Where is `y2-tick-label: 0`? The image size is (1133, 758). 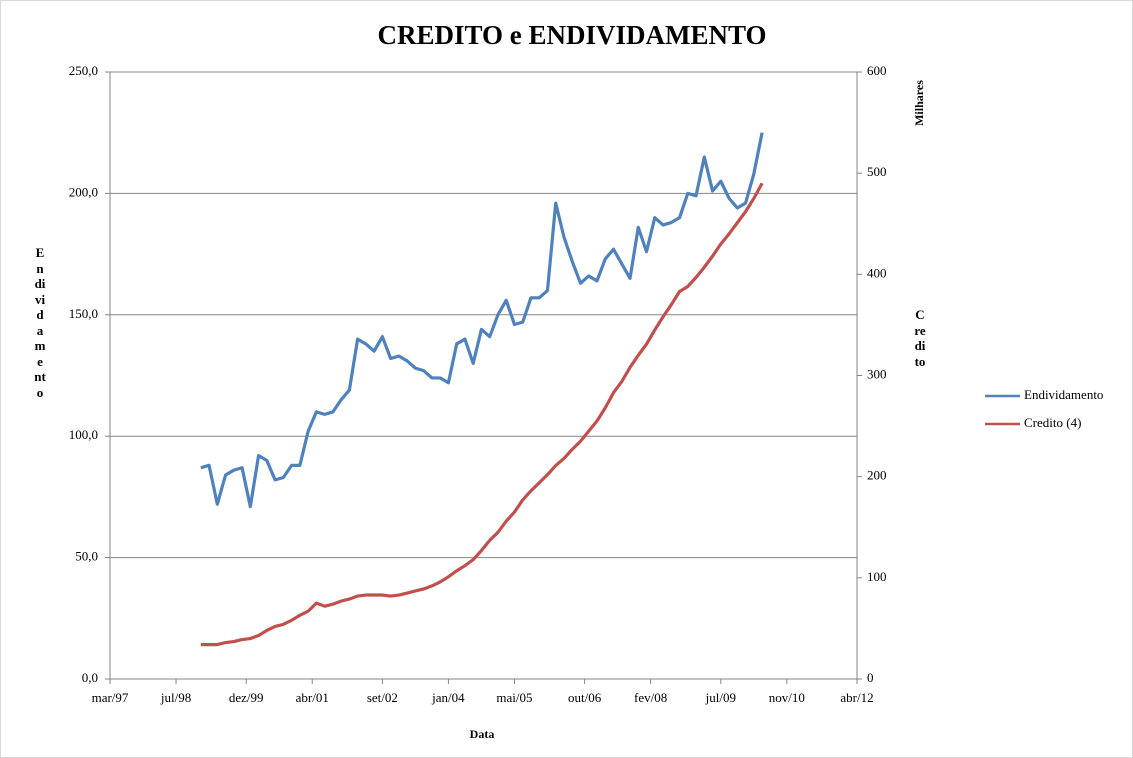
y2-tick-label: 0 is located at coordinates (870, 677).